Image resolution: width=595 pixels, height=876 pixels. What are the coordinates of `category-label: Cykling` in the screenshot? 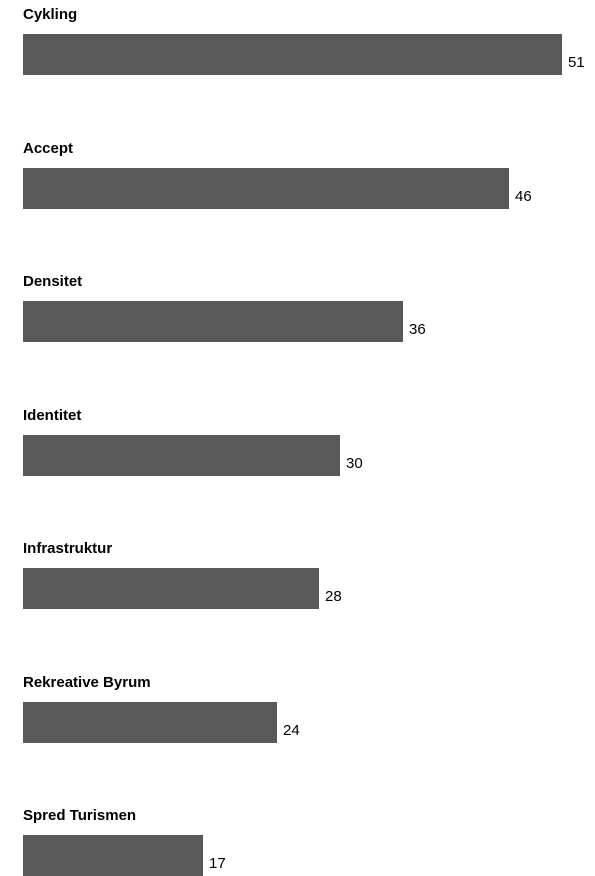 It's located at (50, 14).